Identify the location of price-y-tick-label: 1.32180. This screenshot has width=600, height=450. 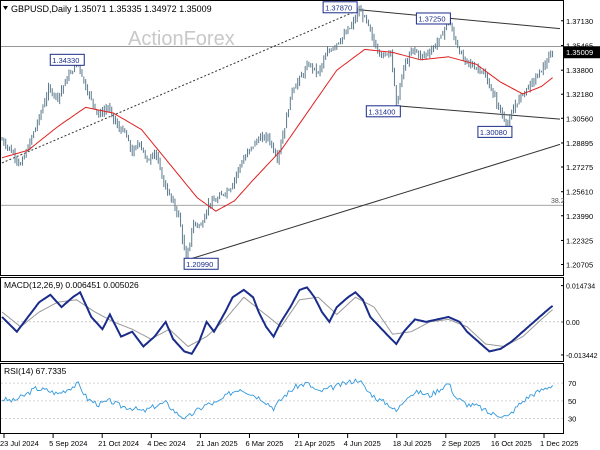
(579, 94).